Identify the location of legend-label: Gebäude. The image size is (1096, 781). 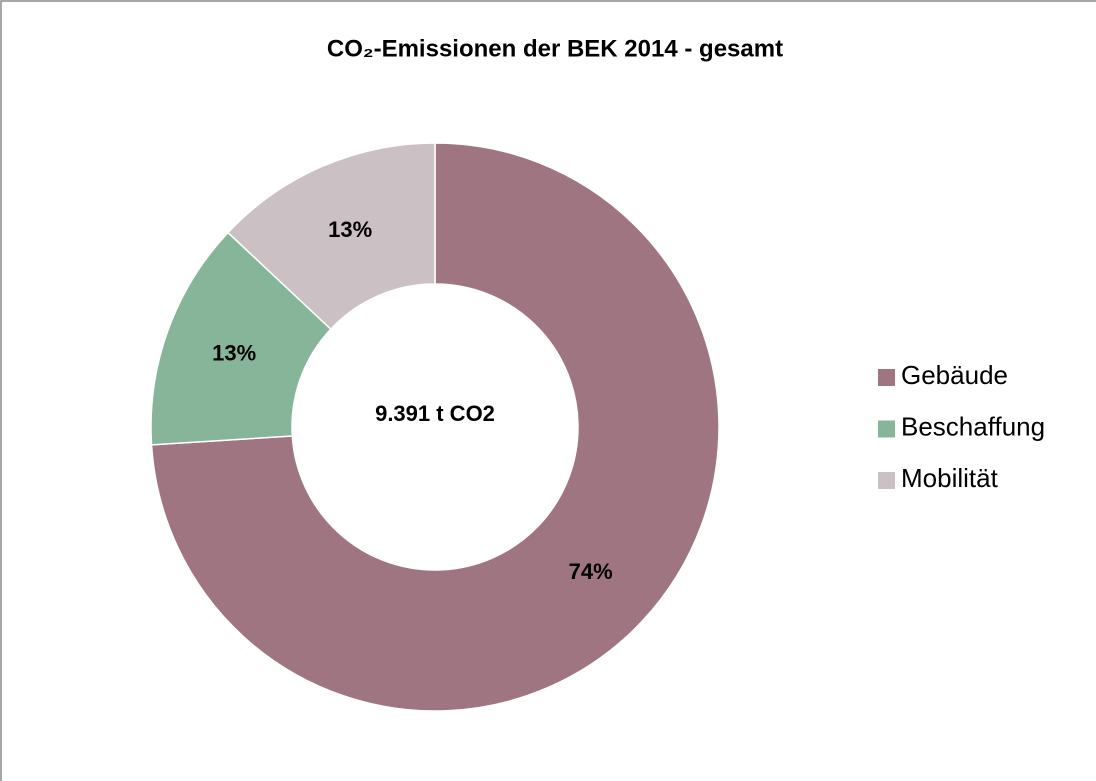
(954, 375).